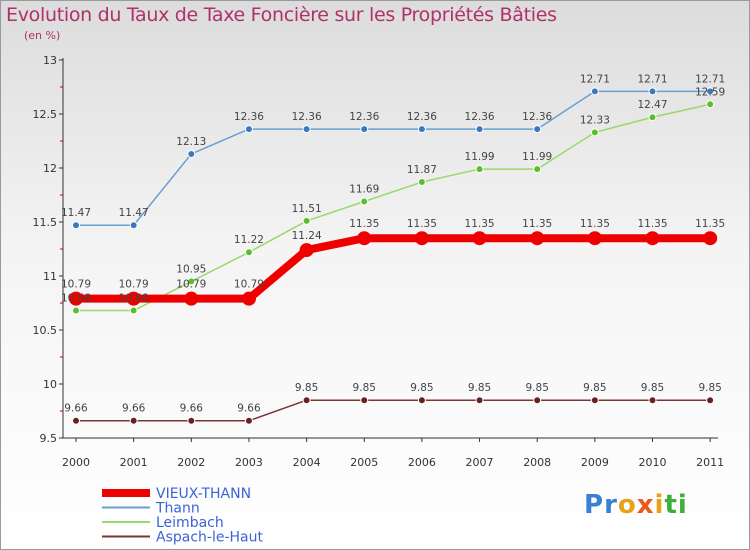  What do you see at coordinates (249, 462) in the screenshot?
I see `x-tick-label: 2003` at bounding box center [249, 462].